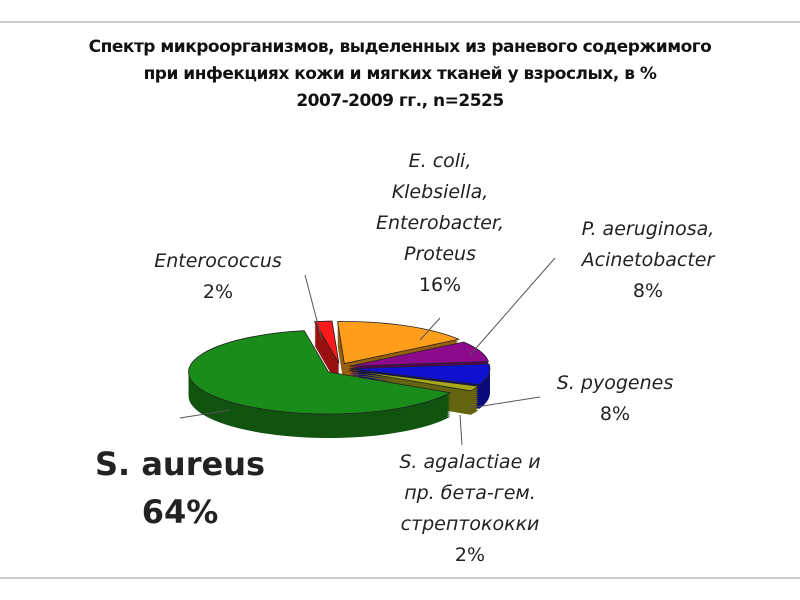 The image size is (800, 600). Describe the element at coordinates (218, 261) in the screenshot. I see `category-label: Enterococcus` at that location.